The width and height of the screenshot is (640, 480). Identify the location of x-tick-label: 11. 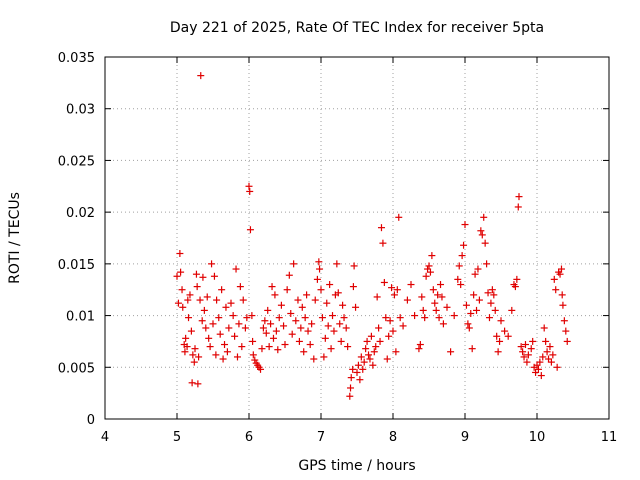
(609, 437).